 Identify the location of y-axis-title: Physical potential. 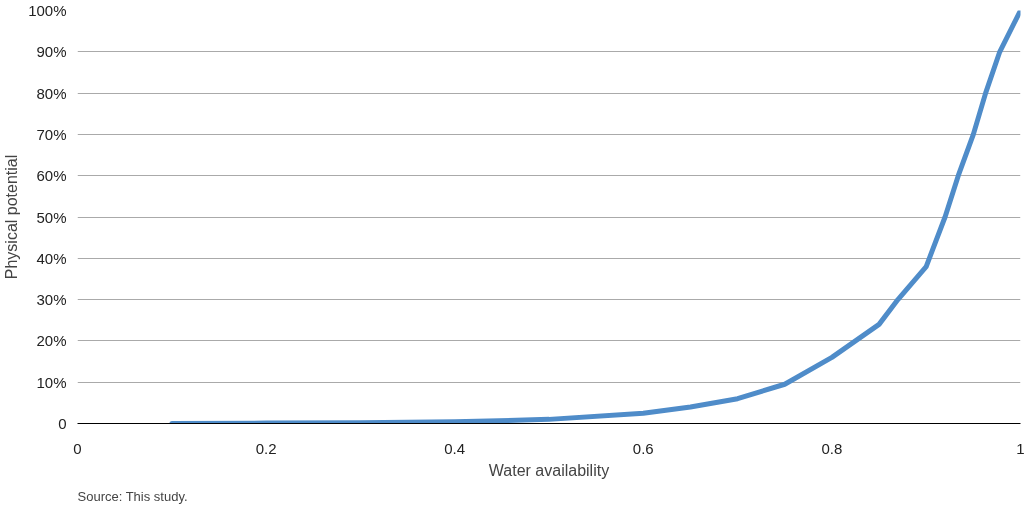
(12, 217).